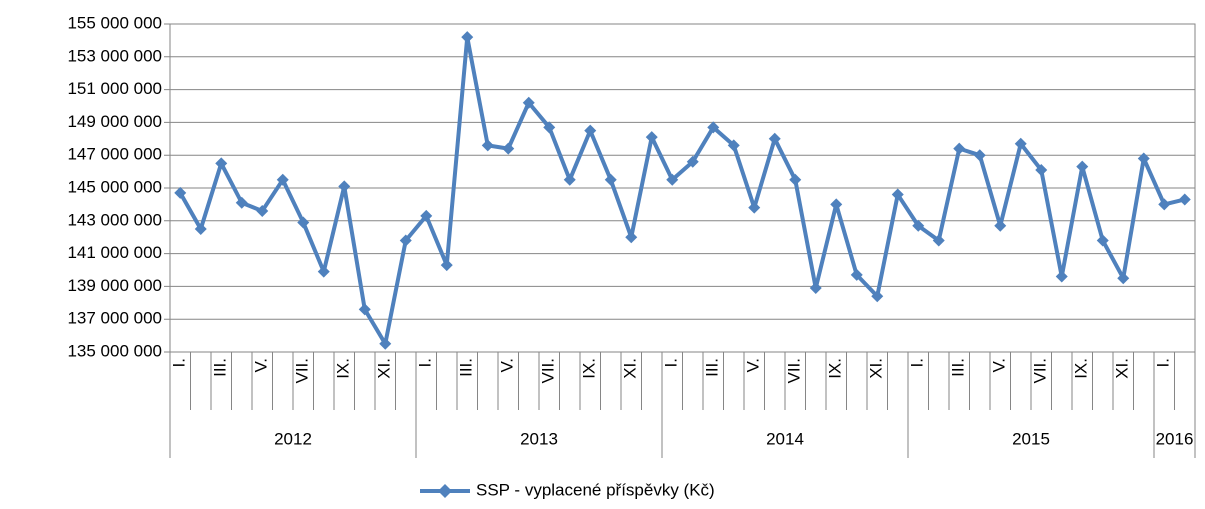 This screenshot has width=1205, height=509. I want to click on y-tick-label: 153 000 000, so click(114, 55).